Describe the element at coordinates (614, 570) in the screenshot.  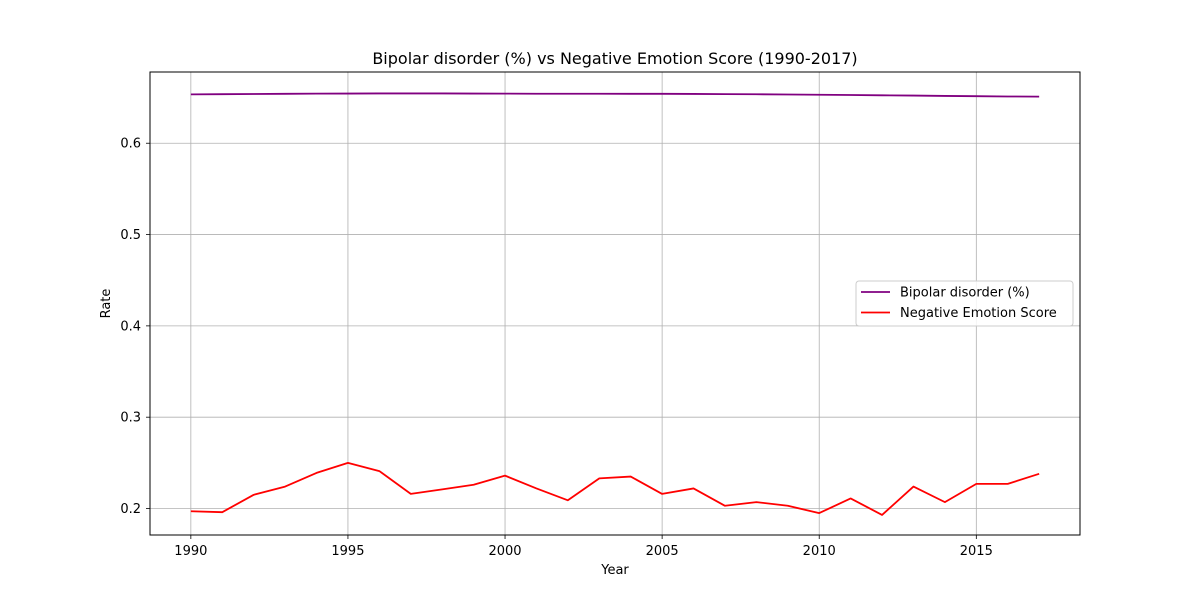
I see `x-axis-label: Year` at that location.